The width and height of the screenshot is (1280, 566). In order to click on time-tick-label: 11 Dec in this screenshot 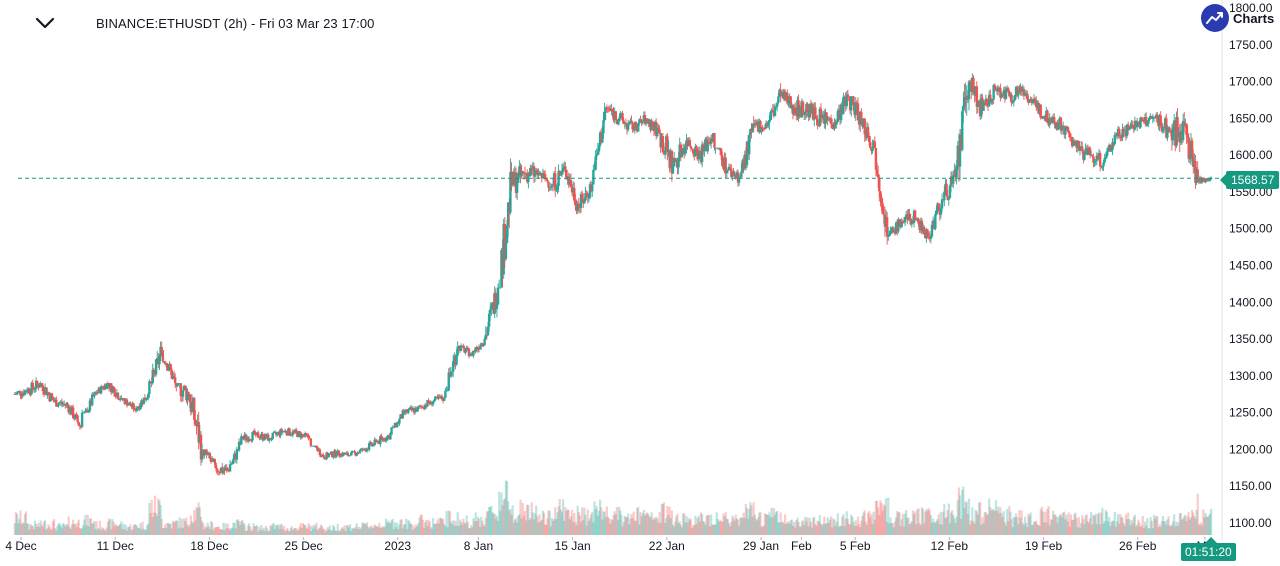, I will do `click(115, 546)`.